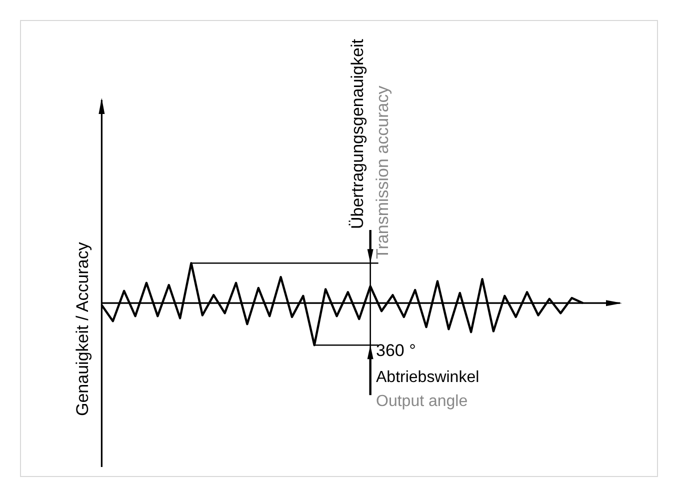 The image size is (677, 496). What do you see at coordinates (422, 402) in the screenshot?
I see `text: Output angle` at bounding box center [422, 402].